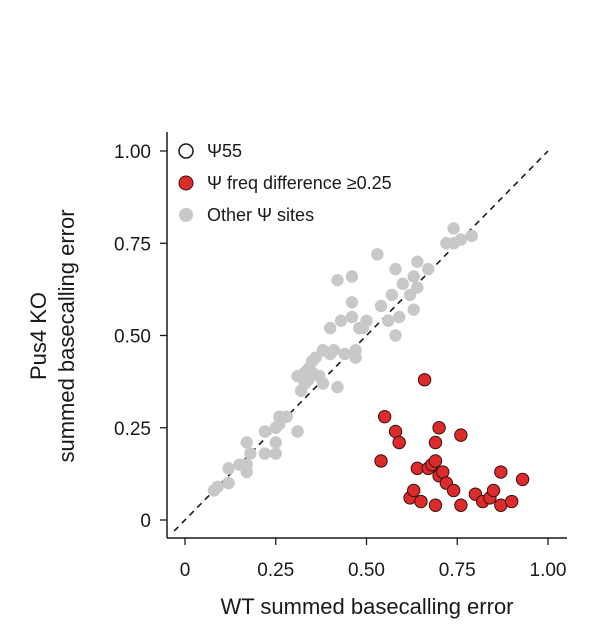  Describe the element at coordinates (132, 244) in the screenshot. I see `y-tick-label: 0.75` at that location.